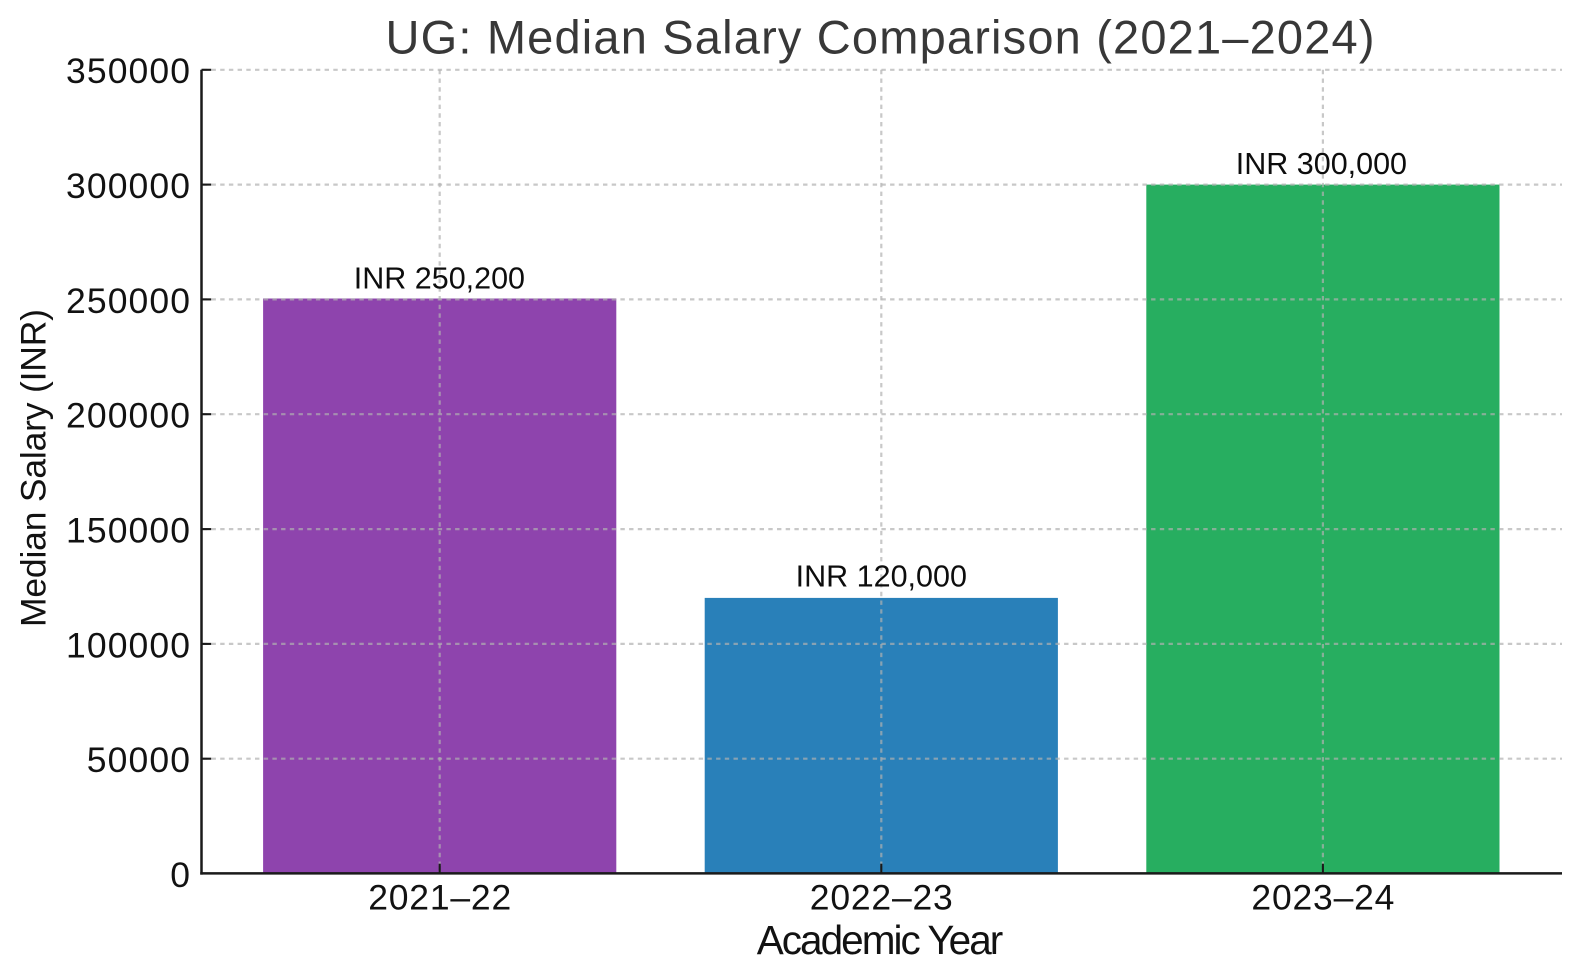 This screenshot has height=980, width=1580. I want to click on svg-text: 50000, so click(138, 760).